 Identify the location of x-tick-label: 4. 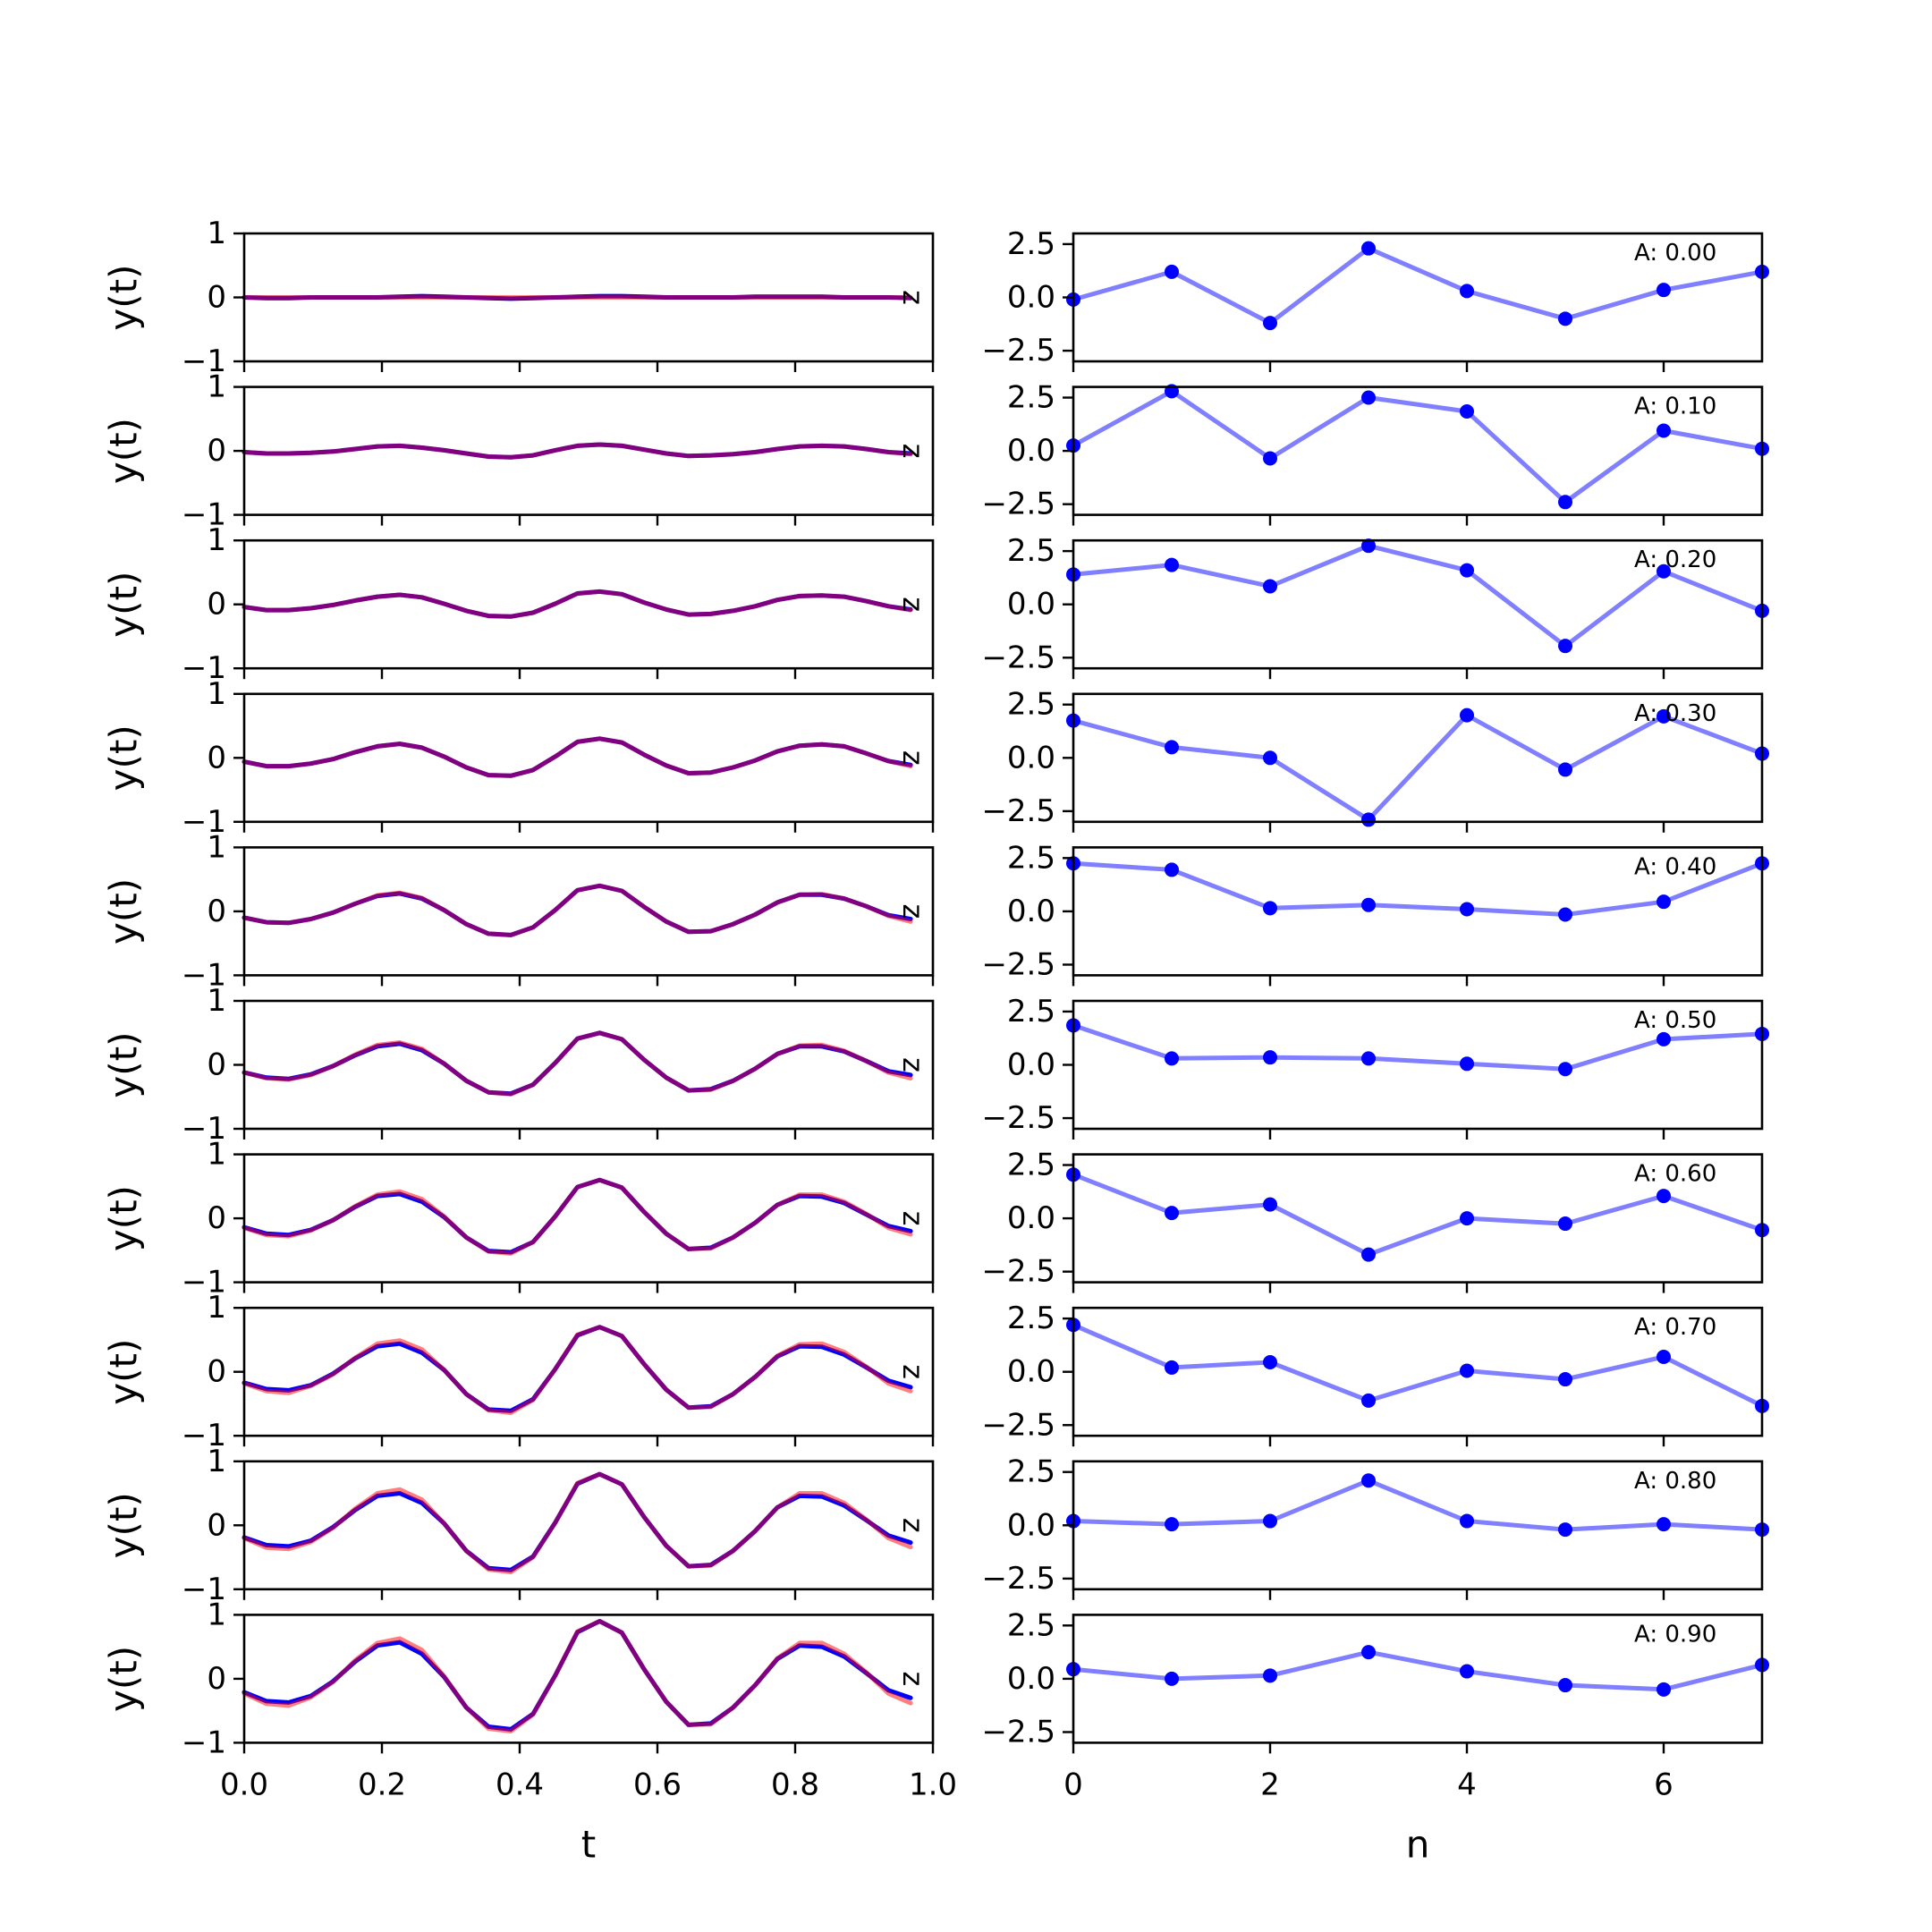
(1467, 1784).